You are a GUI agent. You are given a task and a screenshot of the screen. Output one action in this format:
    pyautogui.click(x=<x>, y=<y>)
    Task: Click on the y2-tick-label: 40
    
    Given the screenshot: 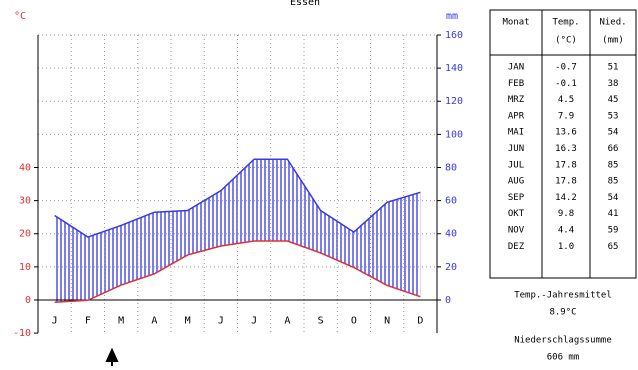 What is the action you would take?
    pyautogui.click(x=451, y=234)
    